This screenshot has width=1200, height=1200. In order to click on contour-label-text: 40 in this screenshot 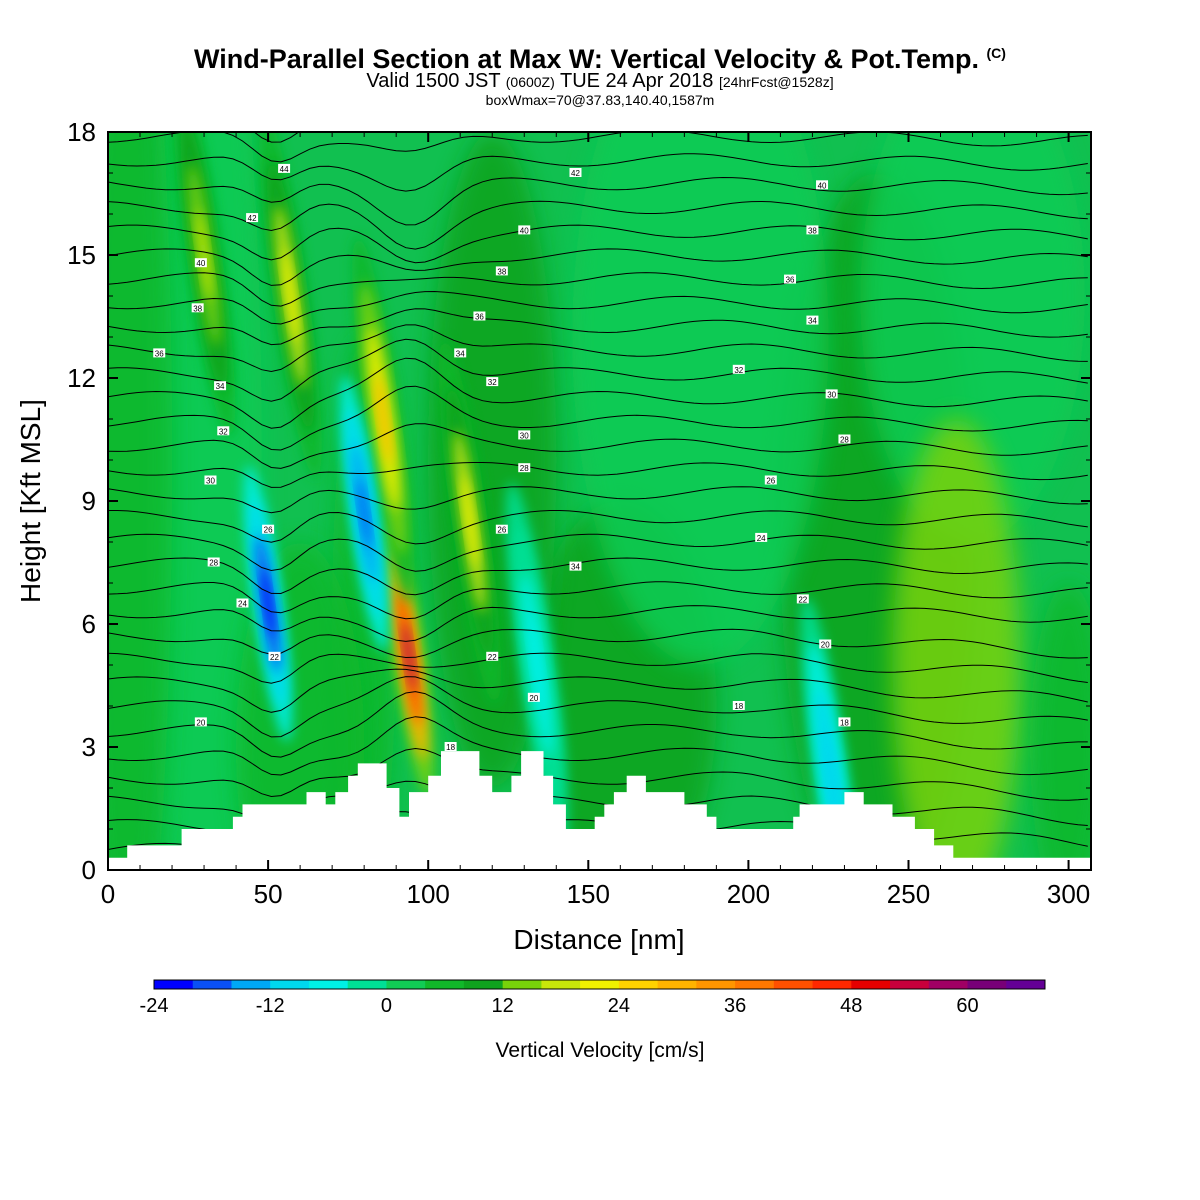, I will do `click(524, 230)`.